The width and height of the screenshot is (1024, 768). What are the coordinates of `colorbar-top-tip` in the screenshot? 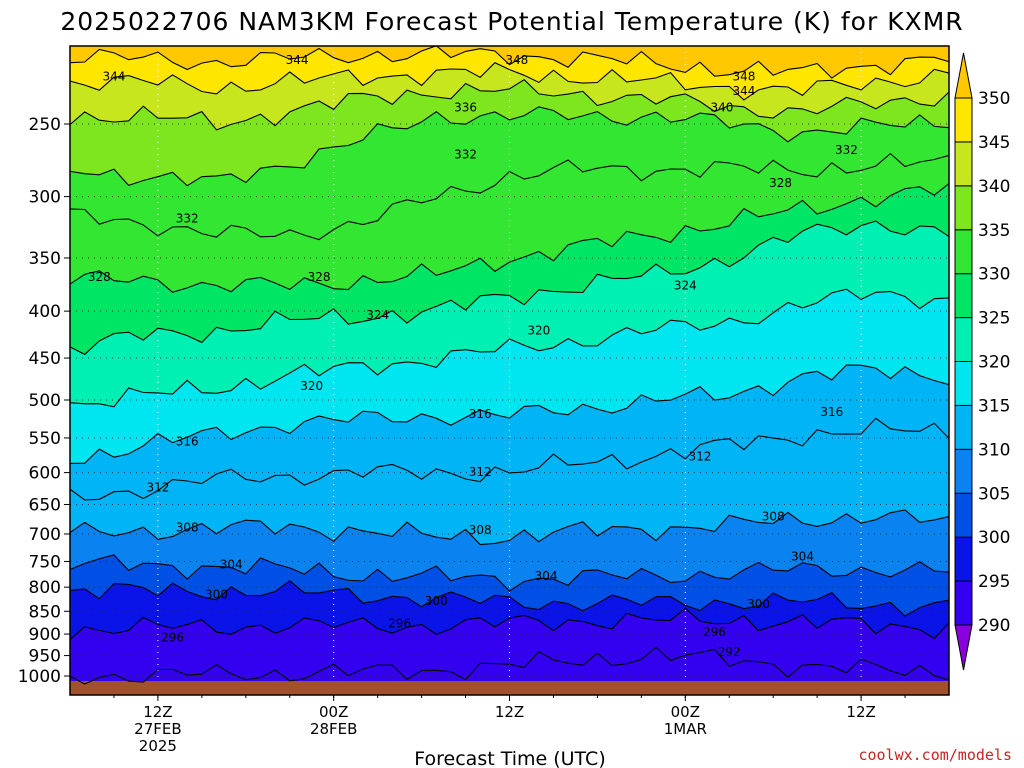 It's located at (963, 75).